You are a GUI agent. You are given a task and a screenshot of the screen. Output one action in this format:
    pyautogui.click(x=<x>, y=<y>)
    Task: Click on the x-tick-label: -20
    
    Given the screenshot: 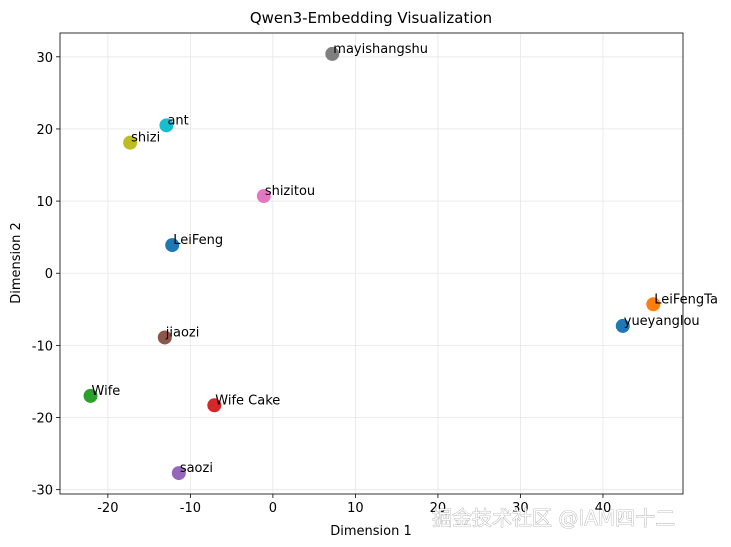 What is the action you would take?
    pyautogui.click(x=107, y=508)
    